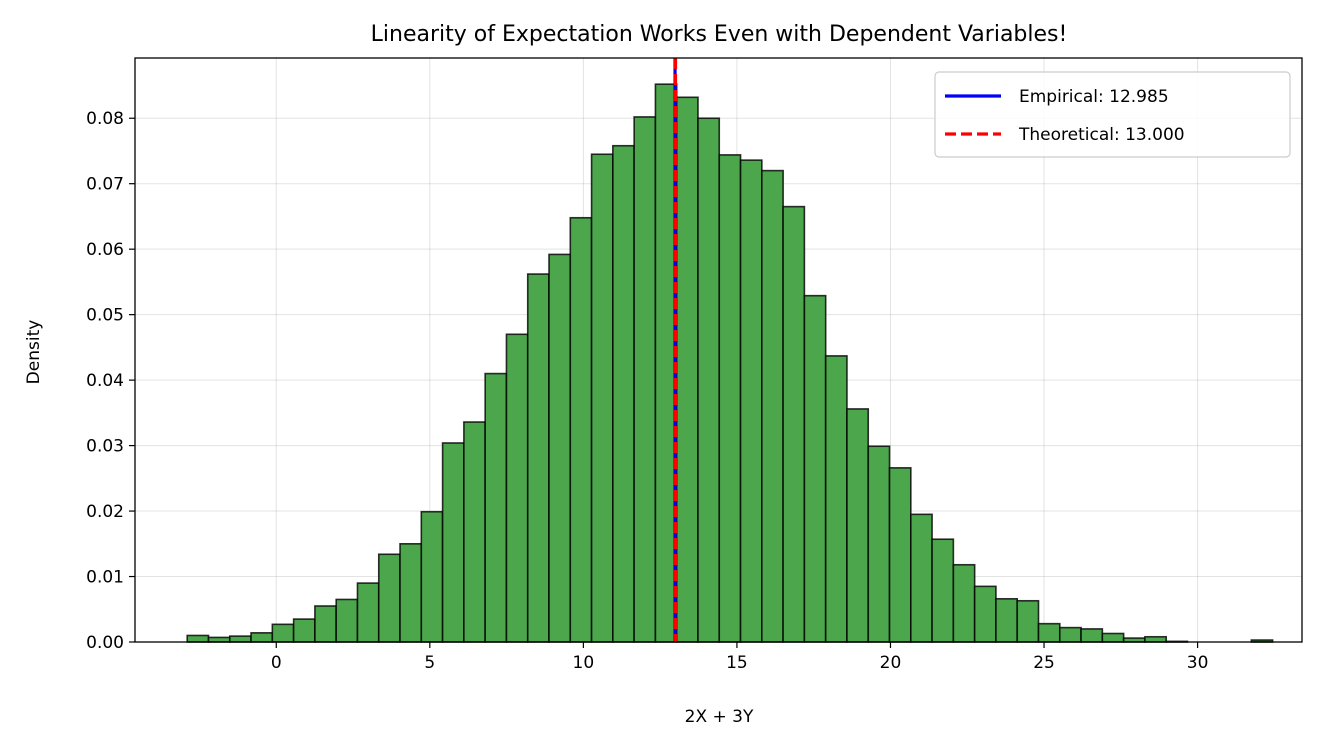 The image size is (1322, 744). I want to click on y-tick-label: 0.06, so click(105, 250).